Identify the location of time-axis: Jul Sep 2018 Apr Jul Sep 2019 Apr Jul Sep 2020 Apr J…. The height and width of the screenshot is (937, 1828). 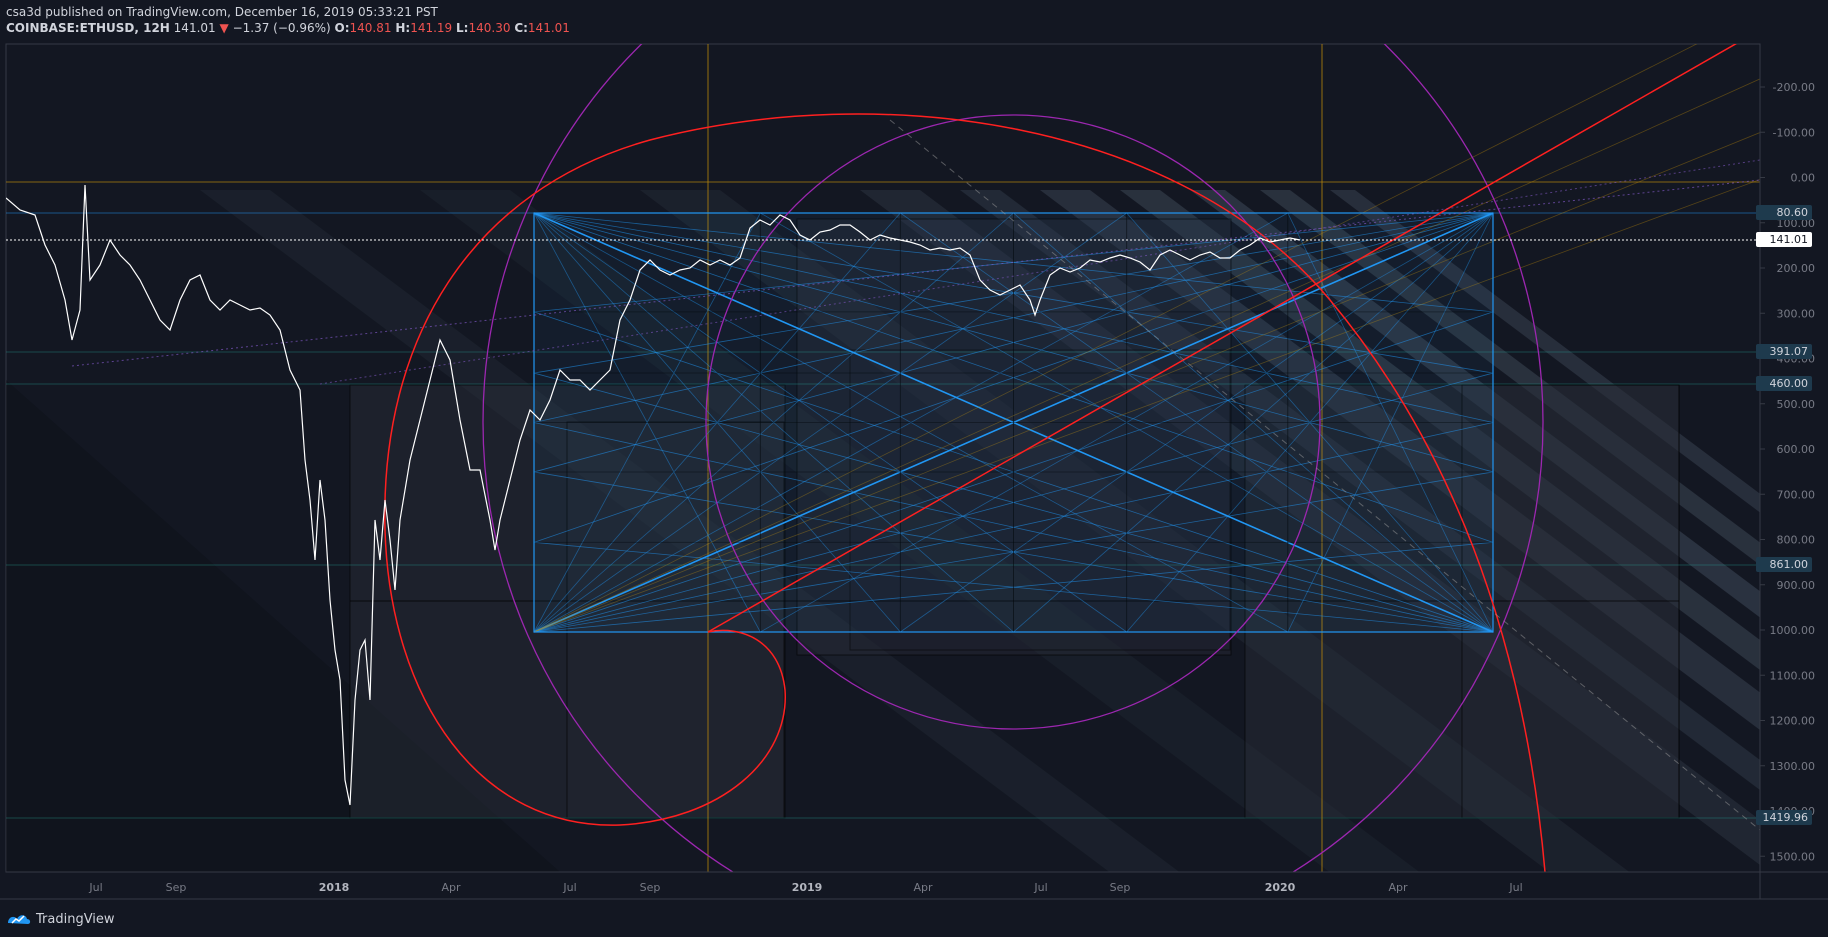
(805, 887).